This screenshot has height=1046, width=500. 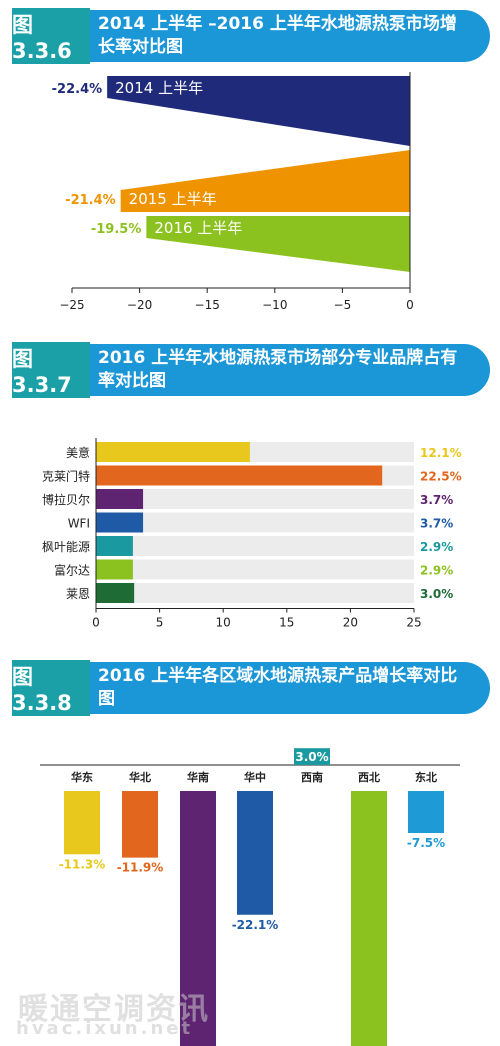 I want to click on figure2-header: 图3.3.7 2016 上半年水地源热泵市场部分专业品牌占有率对比图, so click(x=250, y=370).